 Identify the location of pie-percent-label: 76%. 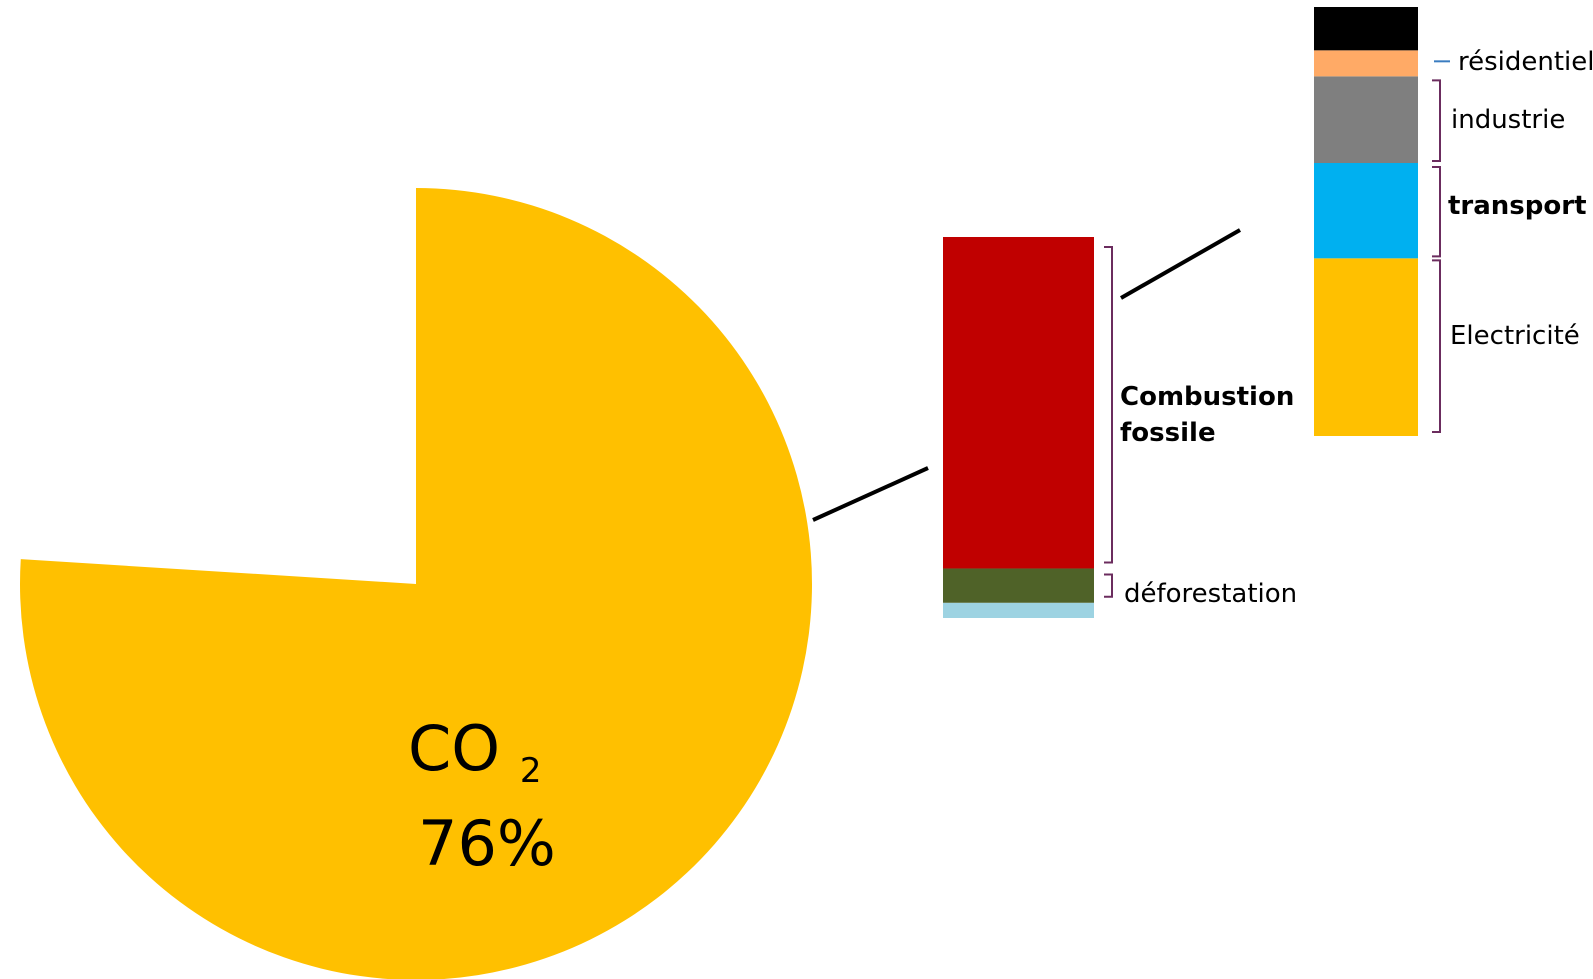
(487, 843).